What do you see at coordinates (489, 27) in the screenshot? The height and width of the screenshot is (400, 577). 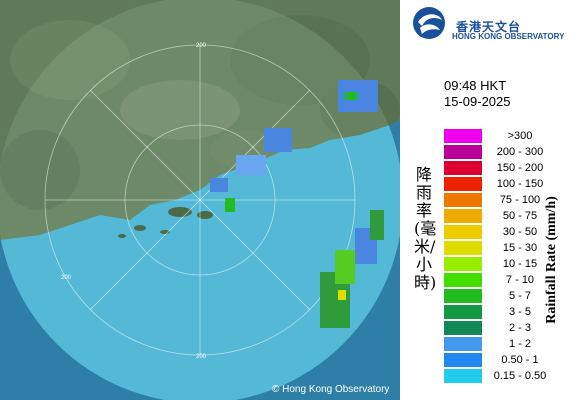 I see `org-name-zh: 香港天文台` at bounding box center [489, 27].